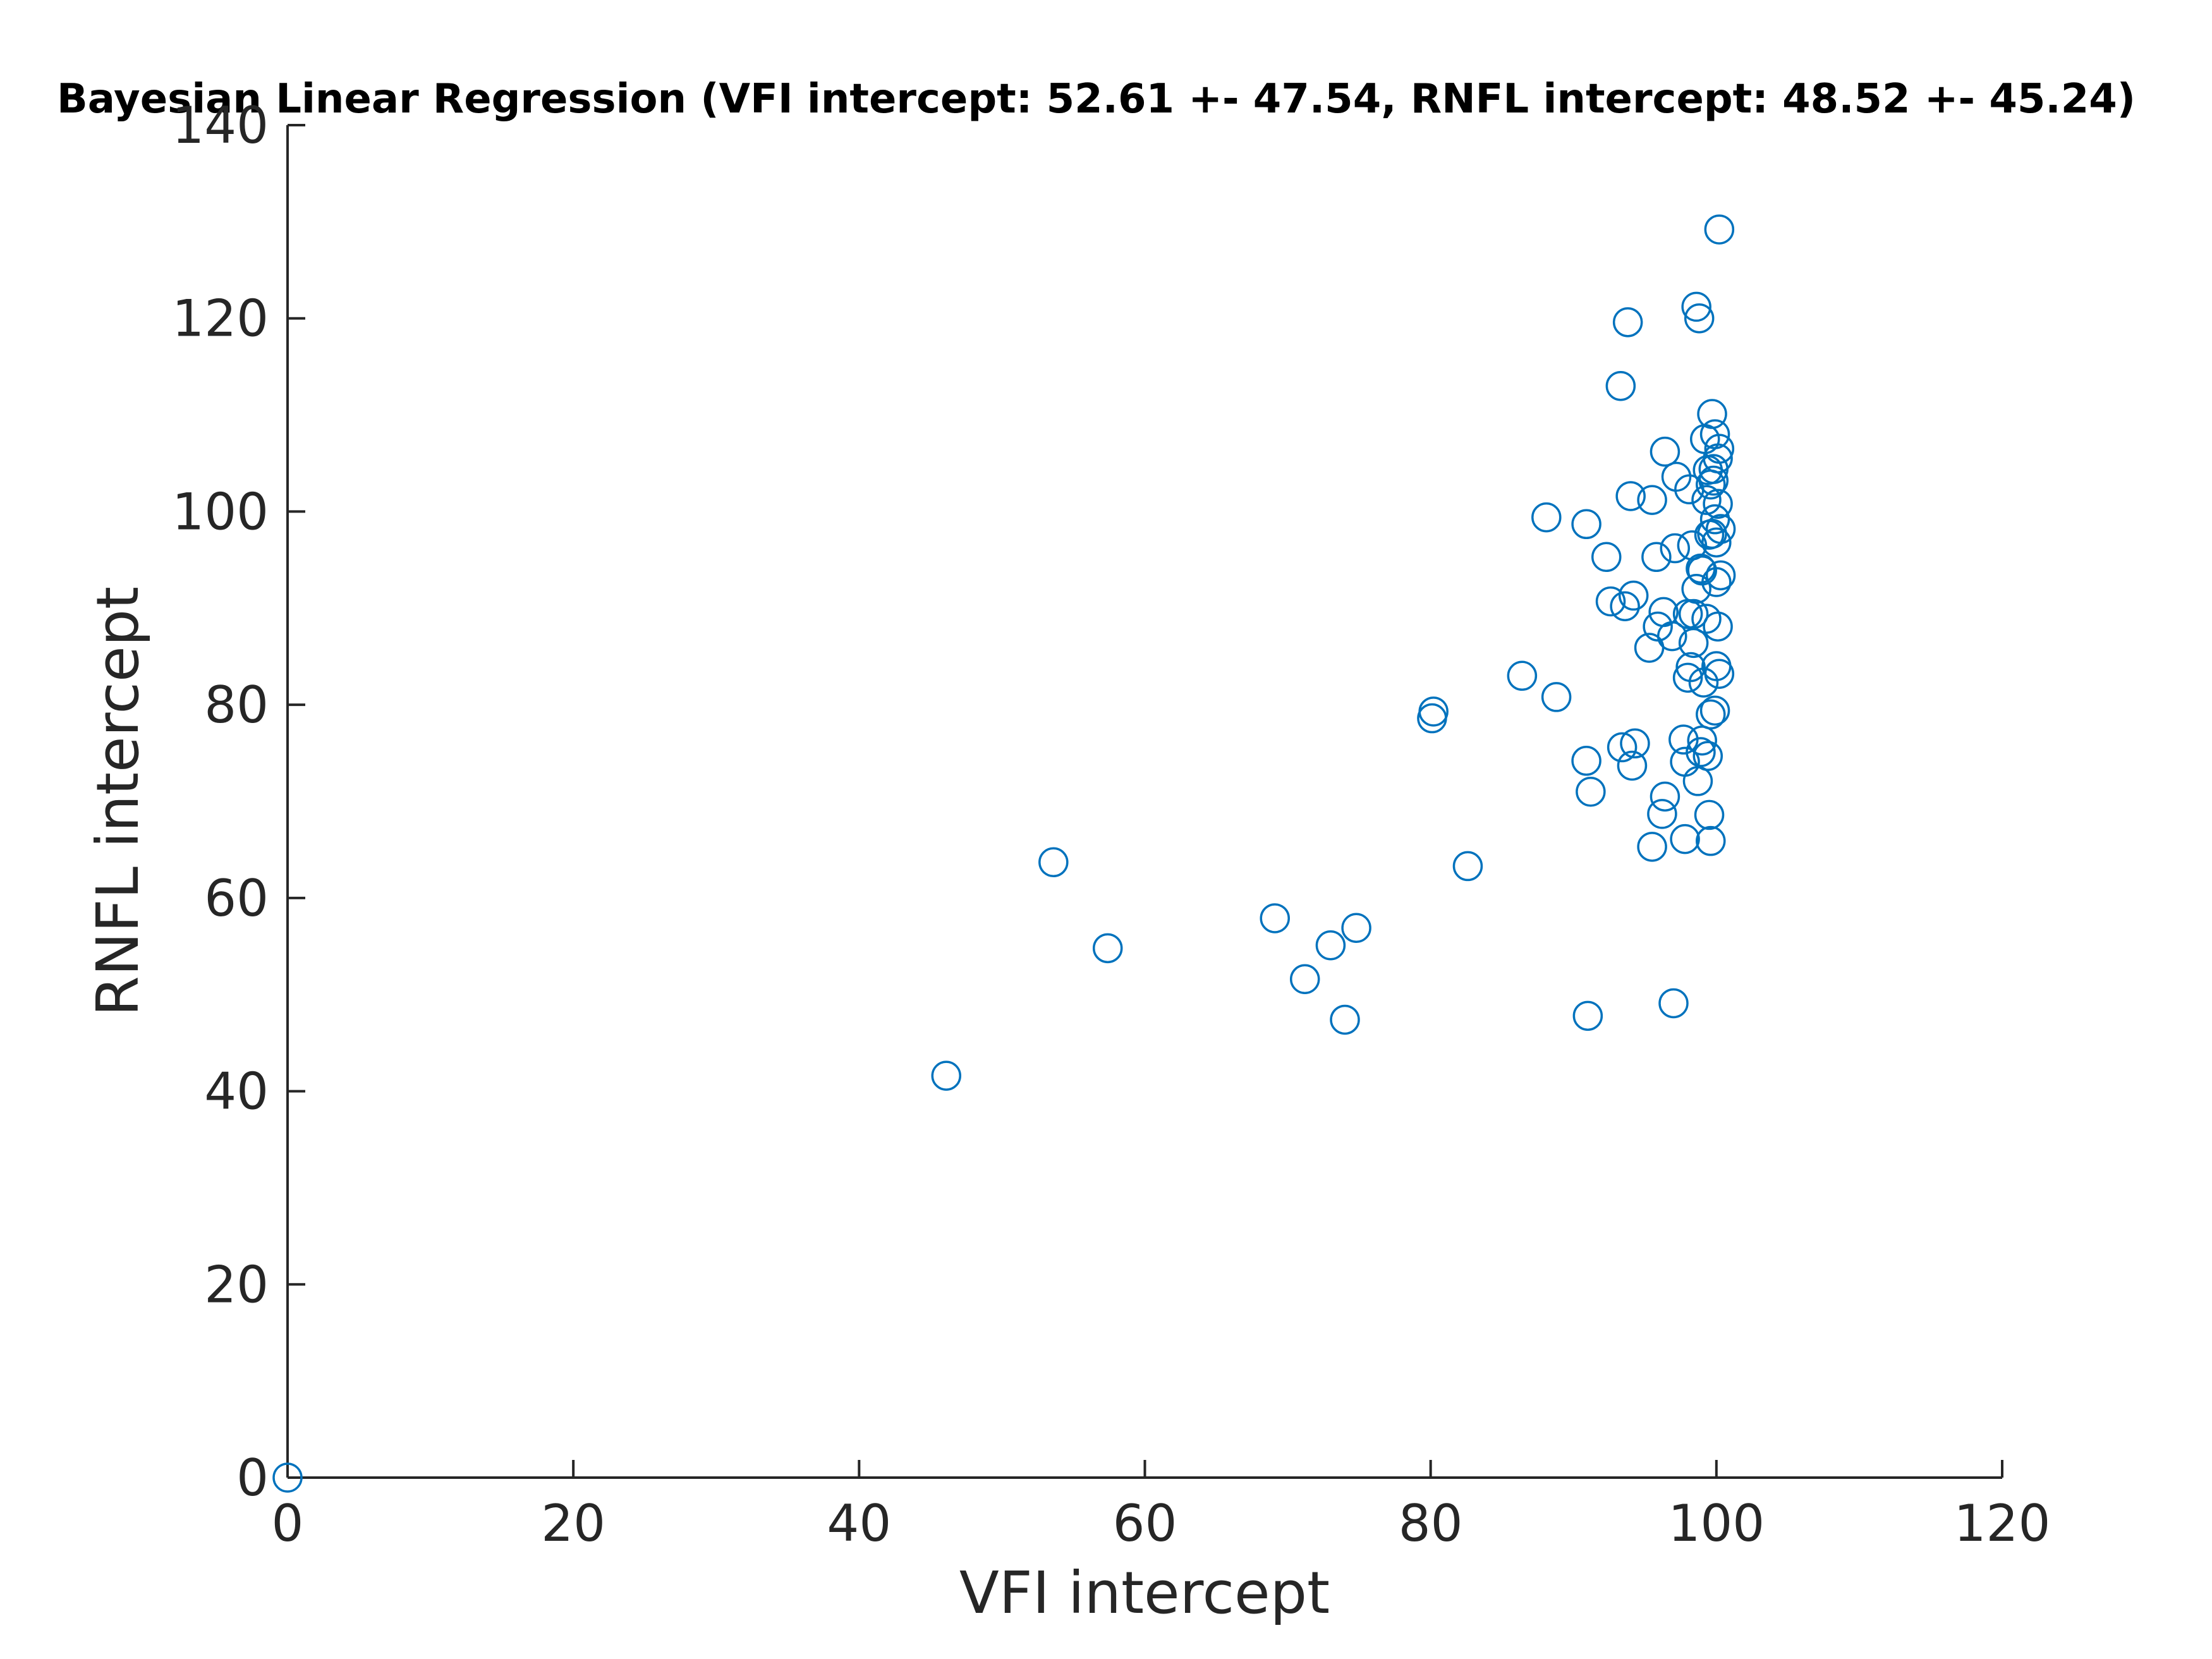  I want to click on x-tick-label: 120, so click(2002, 1523).